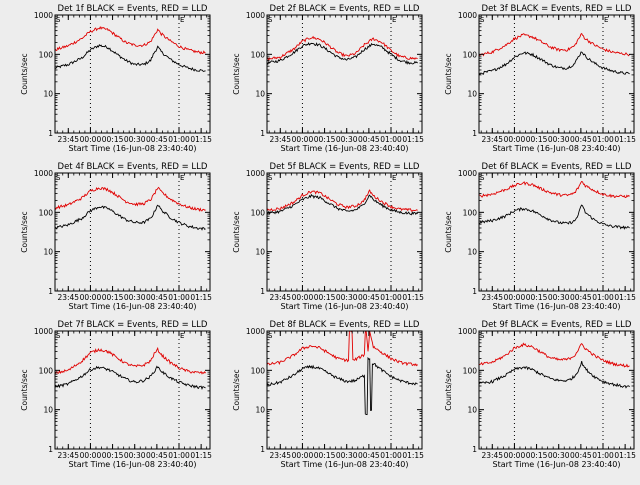  What do you see at coordinates (179, 139) in the screenshot?
I see `x-tick-label: 01:00` at bounding box center [179, 139].